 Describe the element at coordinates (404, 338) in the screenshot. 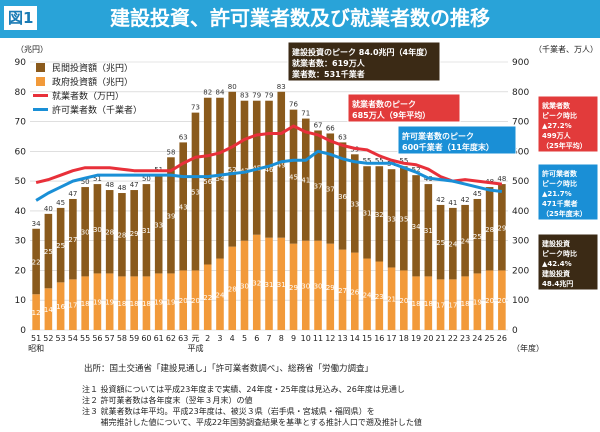

I see `x-tick-label: 18` at that location.